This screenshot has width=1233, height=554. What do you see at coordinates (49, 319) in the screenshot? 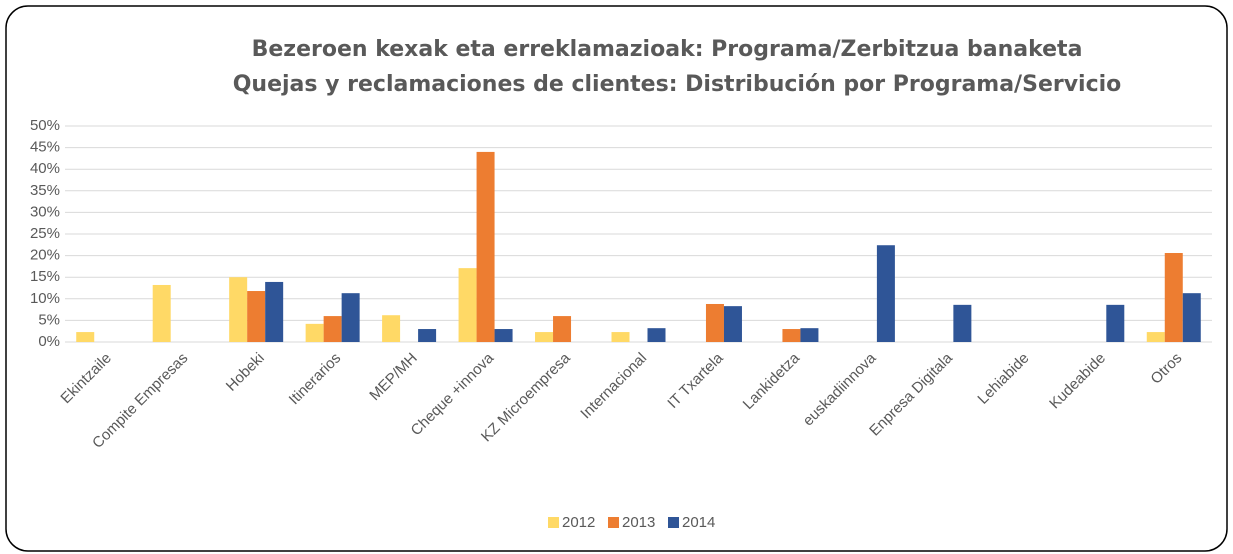
I see `y-tick-label: 5%` at bounding box center [49, 319].